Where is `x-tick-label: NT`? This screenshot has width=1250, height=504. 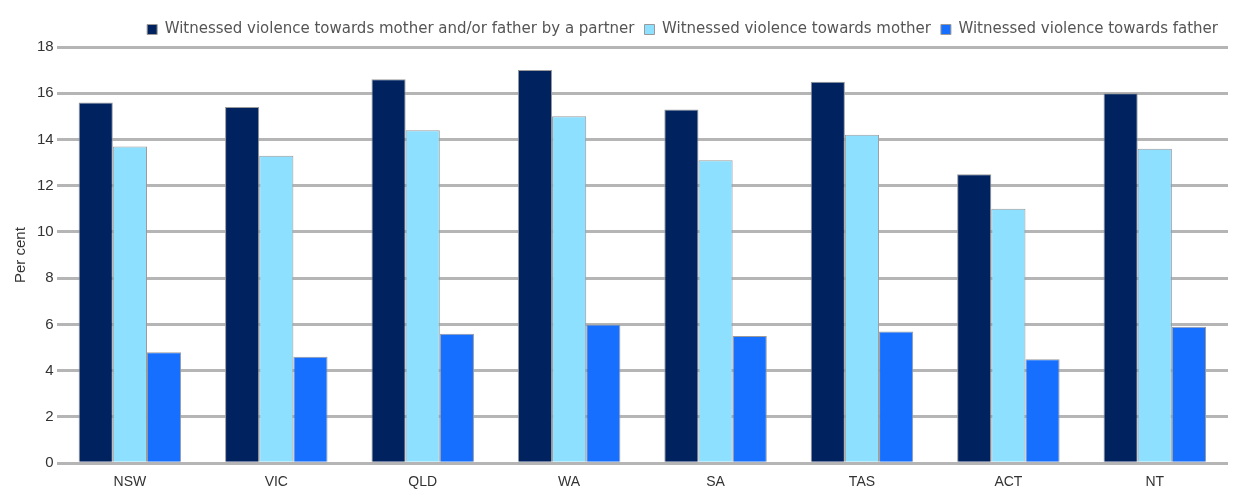
x-tick-label: NT is located at coordinates (1155, 481).